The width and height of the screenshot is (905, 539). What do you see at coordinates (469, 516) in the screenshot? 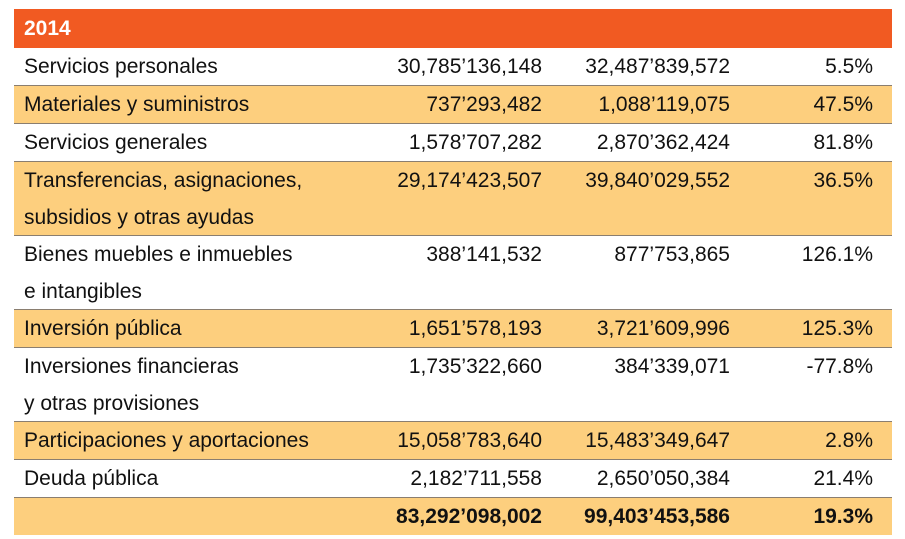
I see `total-col1: 83,292’098,002` at bounding box center [469, 516].